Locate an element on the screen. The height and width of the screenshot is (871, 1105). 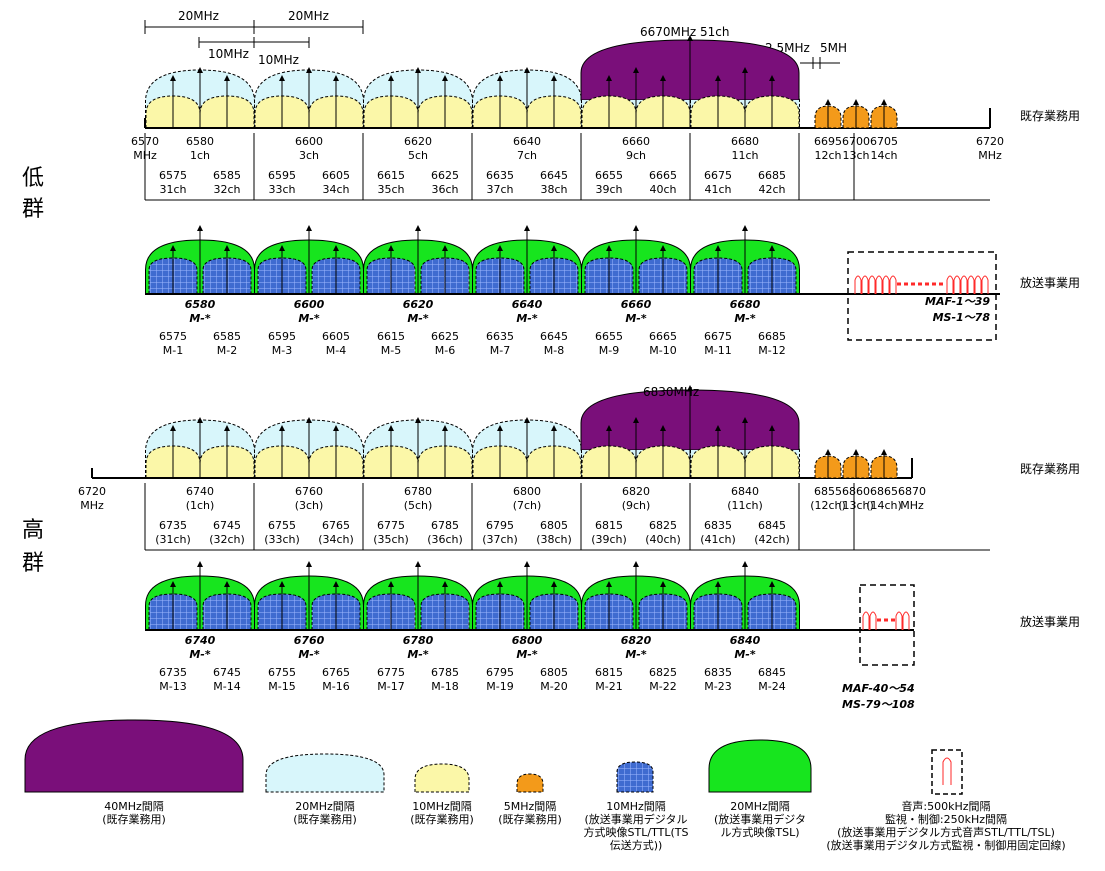
sub-m-3: M-16 is located at coordinates (335, 686).